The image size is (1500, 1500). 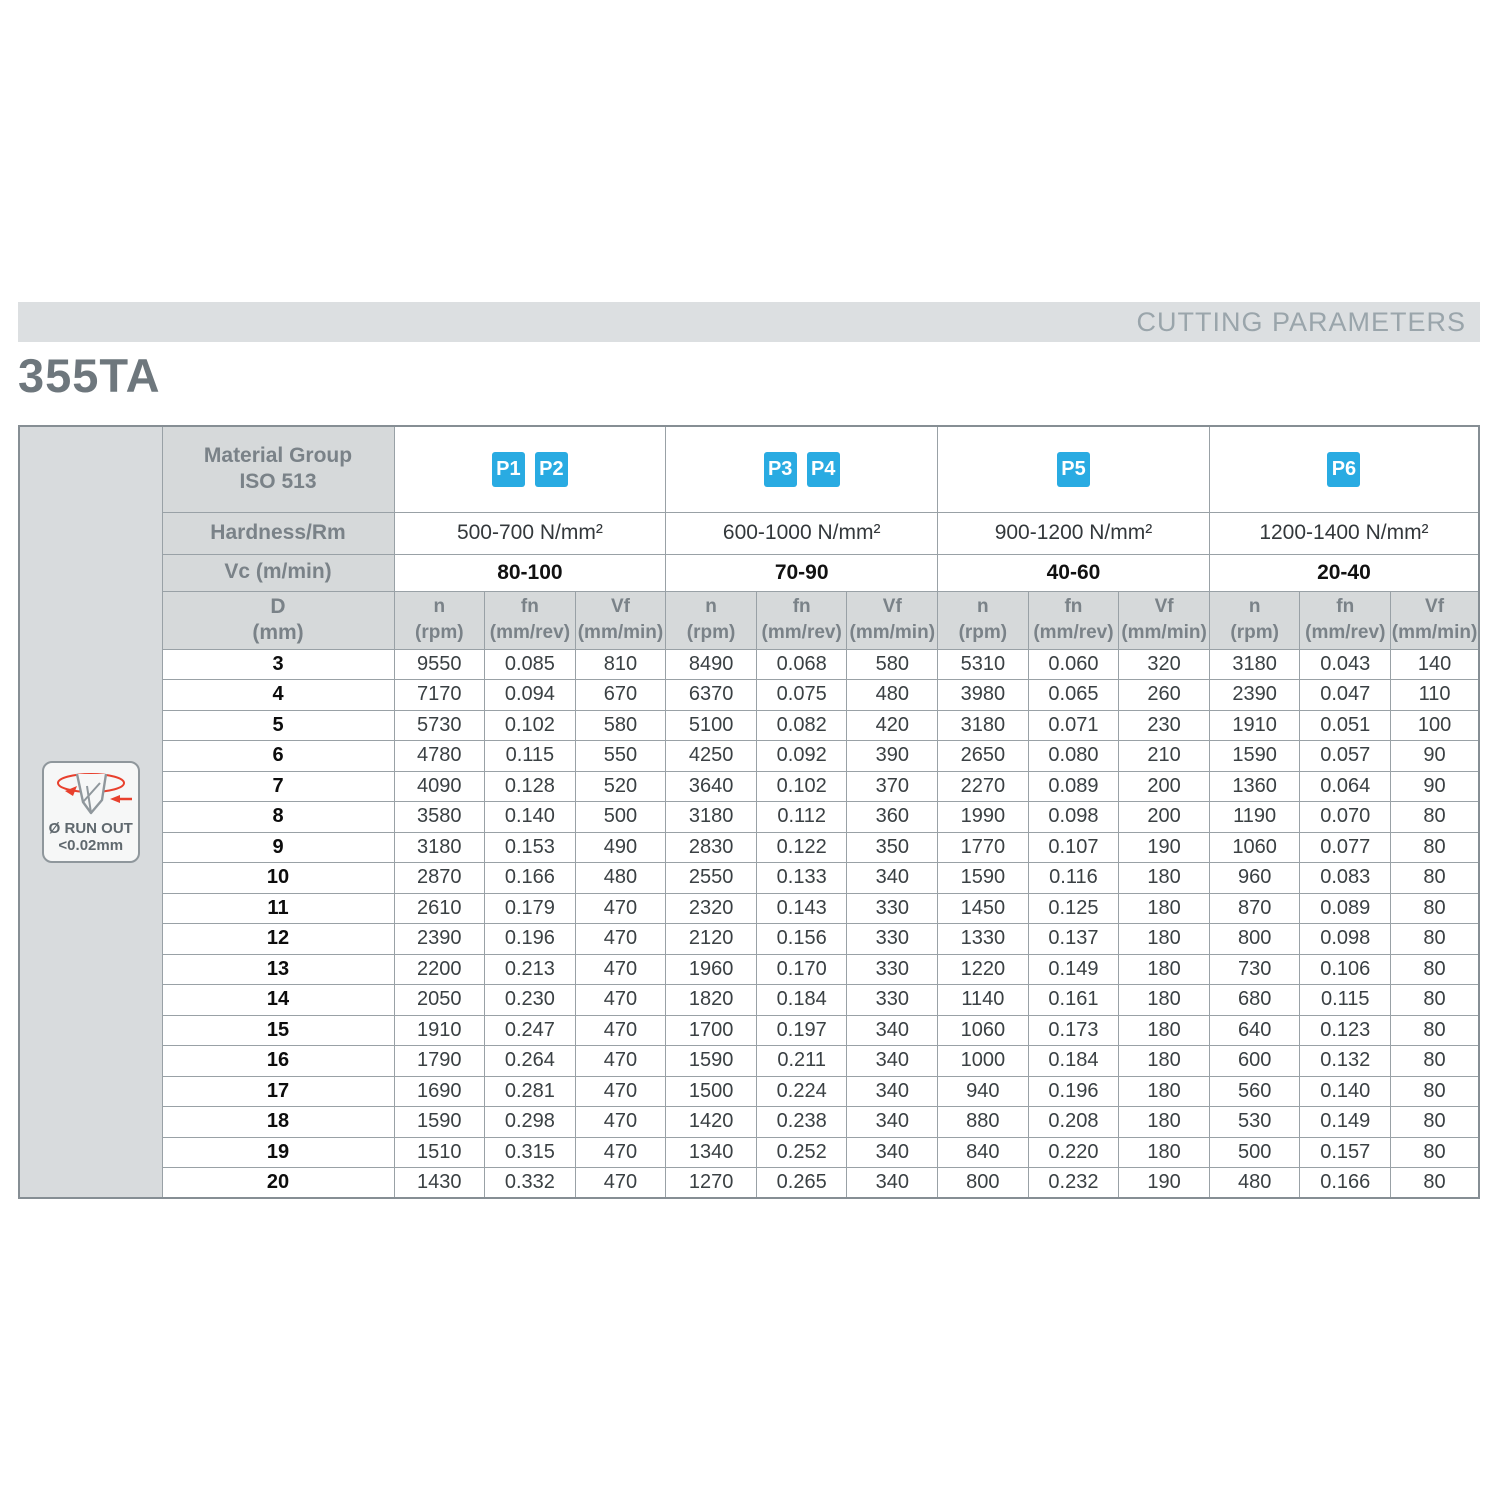 What do you see at coordinates (1073, 817) in the screenshot?
I see `param-value: 0.098` at bounding box center [1073, 817].